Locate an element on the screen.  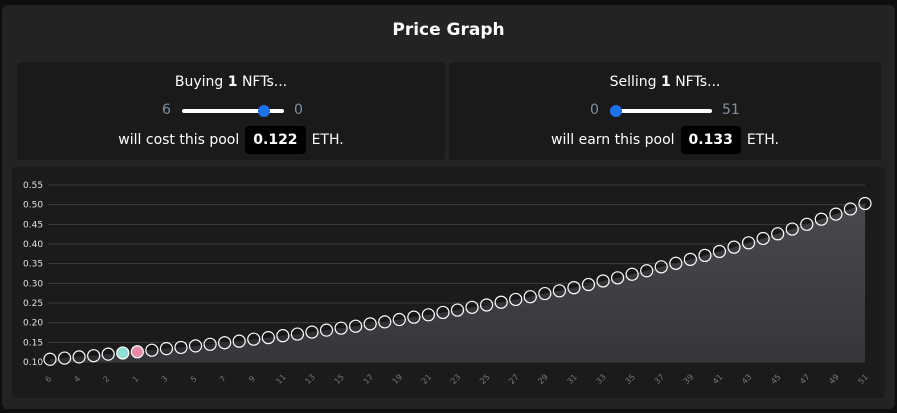
sell-result: will earn this pool 0.133 ETH. is located at coordinates (665, 140).